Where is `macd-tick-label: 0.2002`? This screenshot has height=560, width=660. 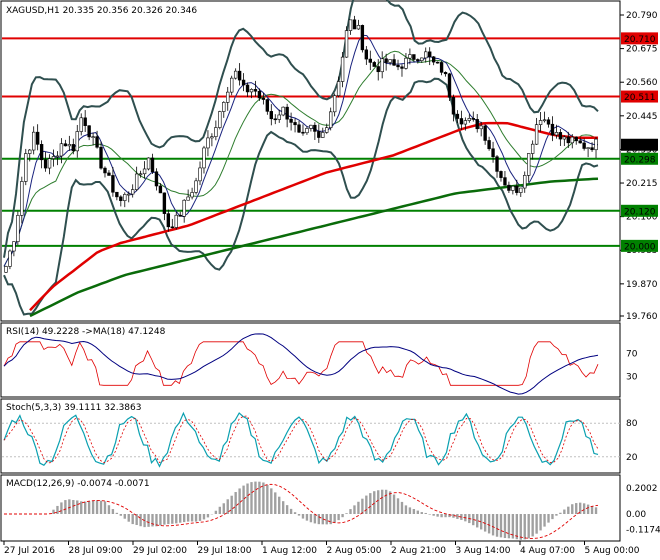
macd-tick-label: 0.2002 is located at coordinates (642, 489).